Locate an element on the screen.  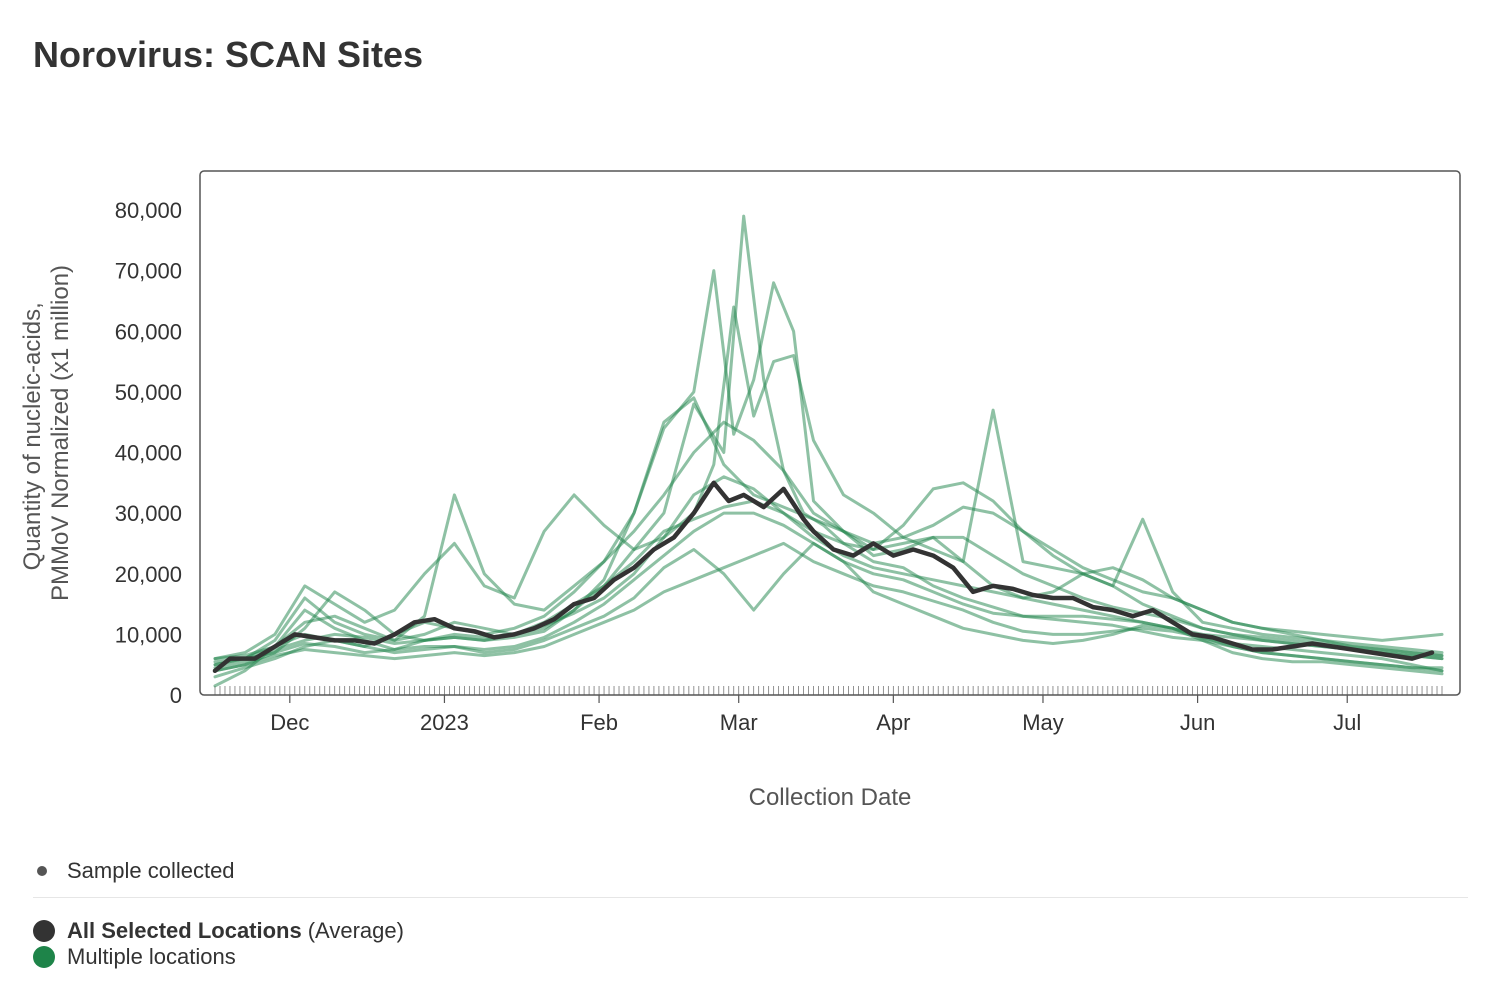
legend-multiple-locations: Multiple locations is located at coordinates (134, 957).